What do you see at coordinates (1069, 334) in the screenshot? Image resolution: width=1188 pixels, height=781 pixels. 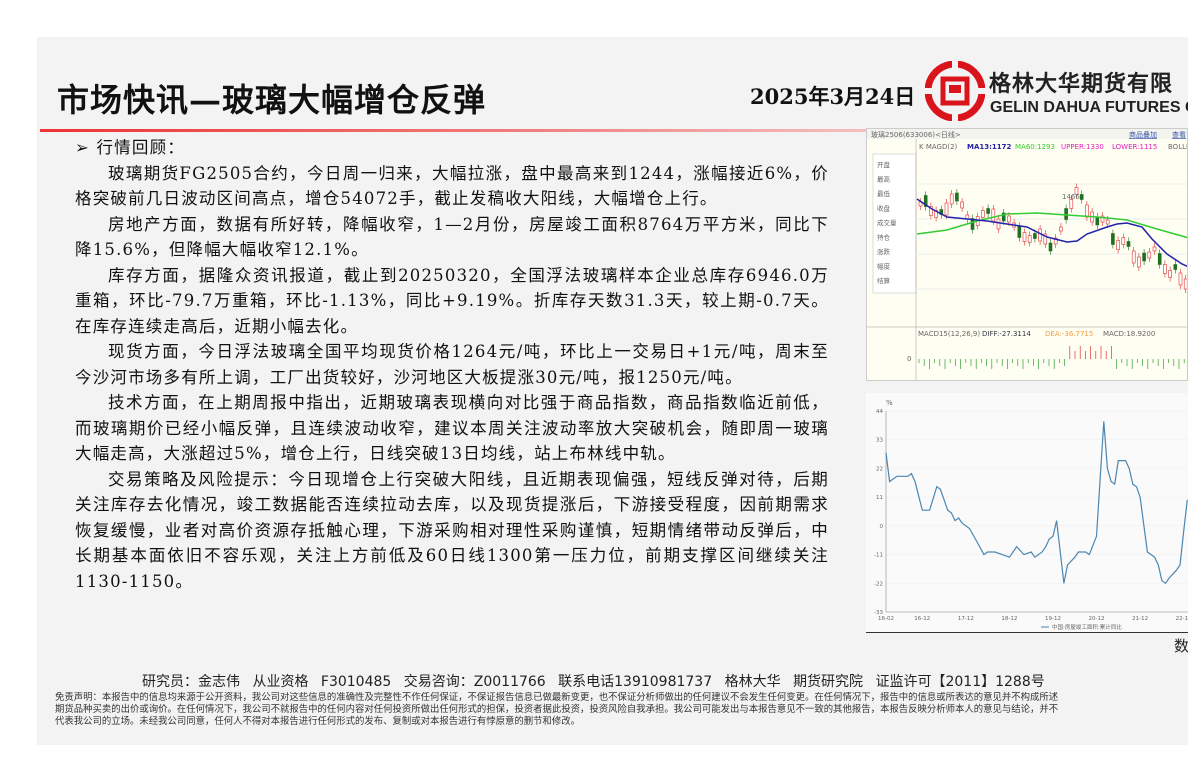 I see `dea-label: DEA:-36.7715` at bounding box center [1069, 334].